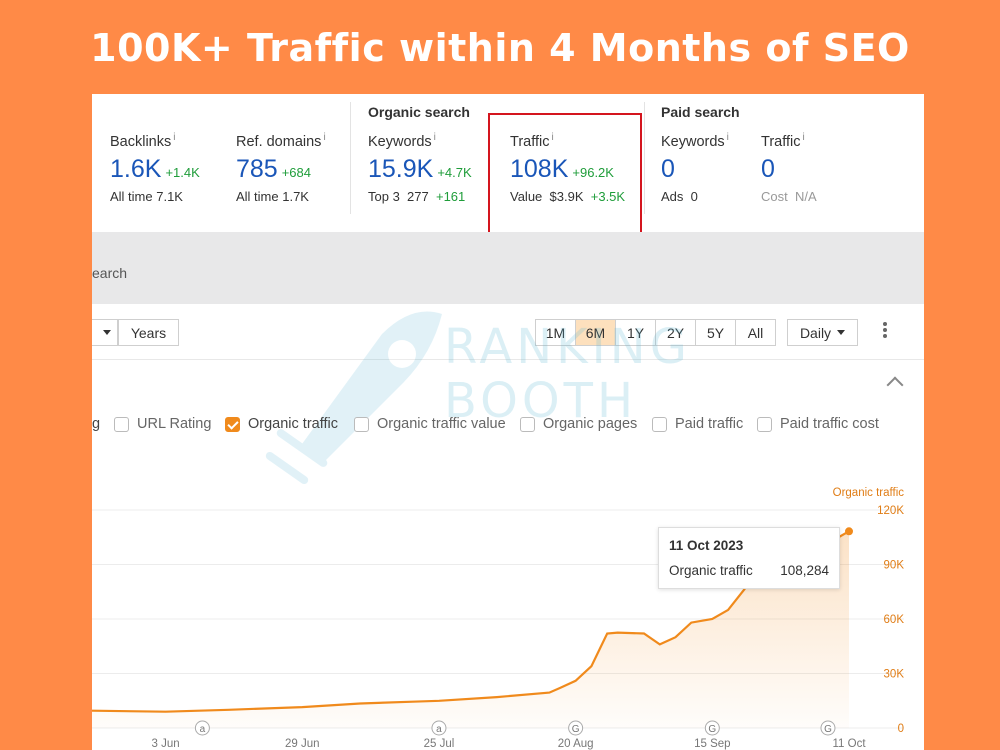 Image resolution: width=1000 pixels, height=750 pixels. I want to click on tooltip-date: 11 Oct 2023, so click(706, 545).